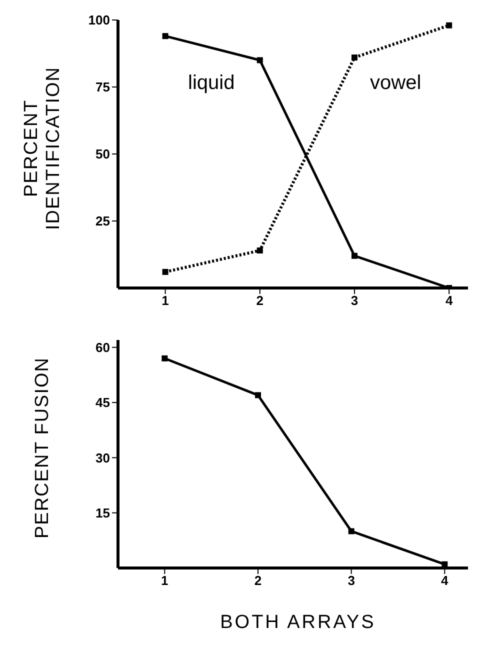  What do you see at coordinates (43, 148) in the screenshot?
I see `y-axis-title: PERCENT IDENTIFICATION` at bounding box center [43, 148].